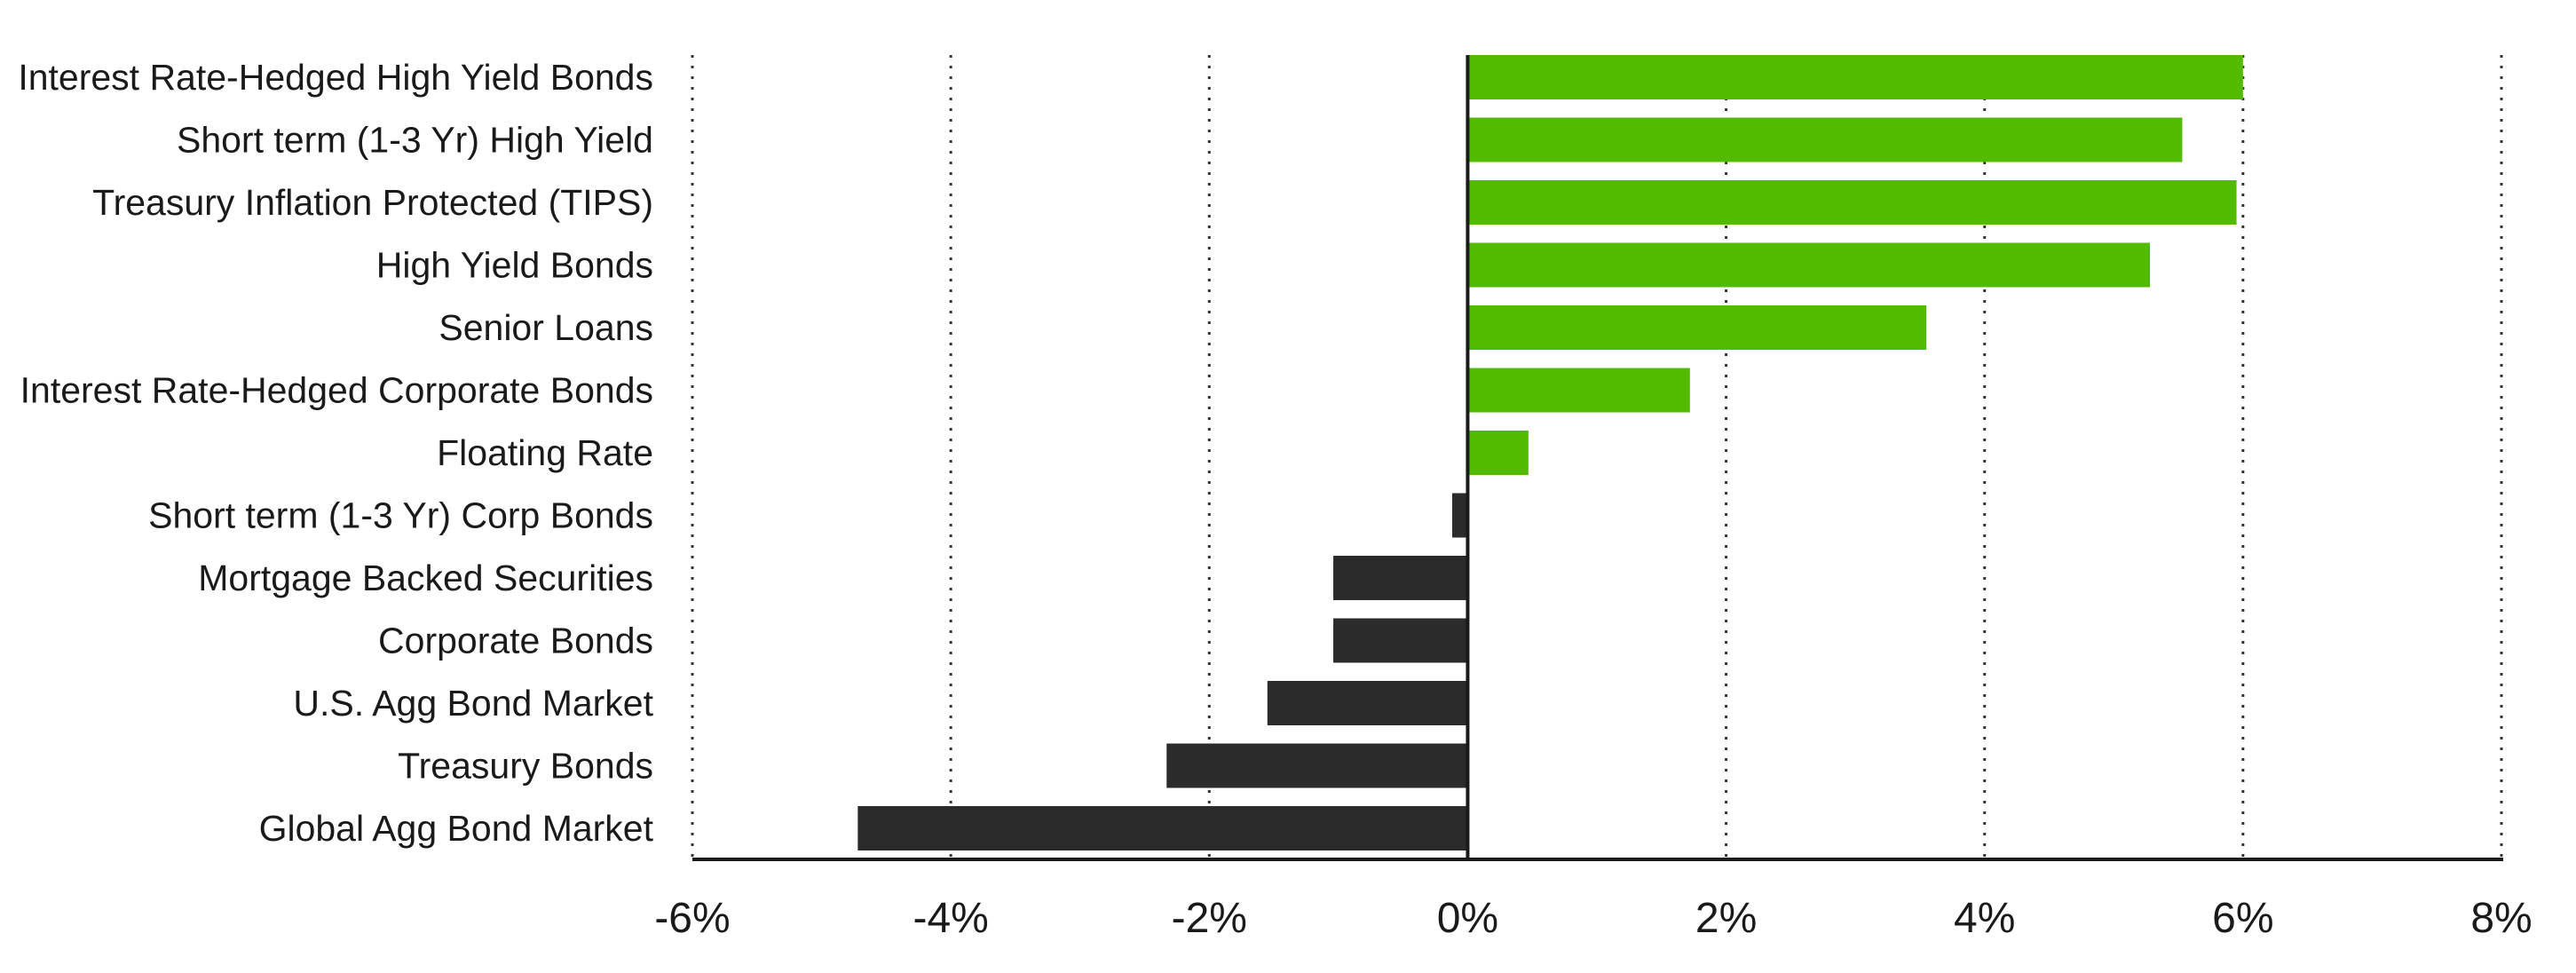  Describe the element at coordinates (525, 766) in the screenshot. I see `category-label: Treasury Bonds` at that location.